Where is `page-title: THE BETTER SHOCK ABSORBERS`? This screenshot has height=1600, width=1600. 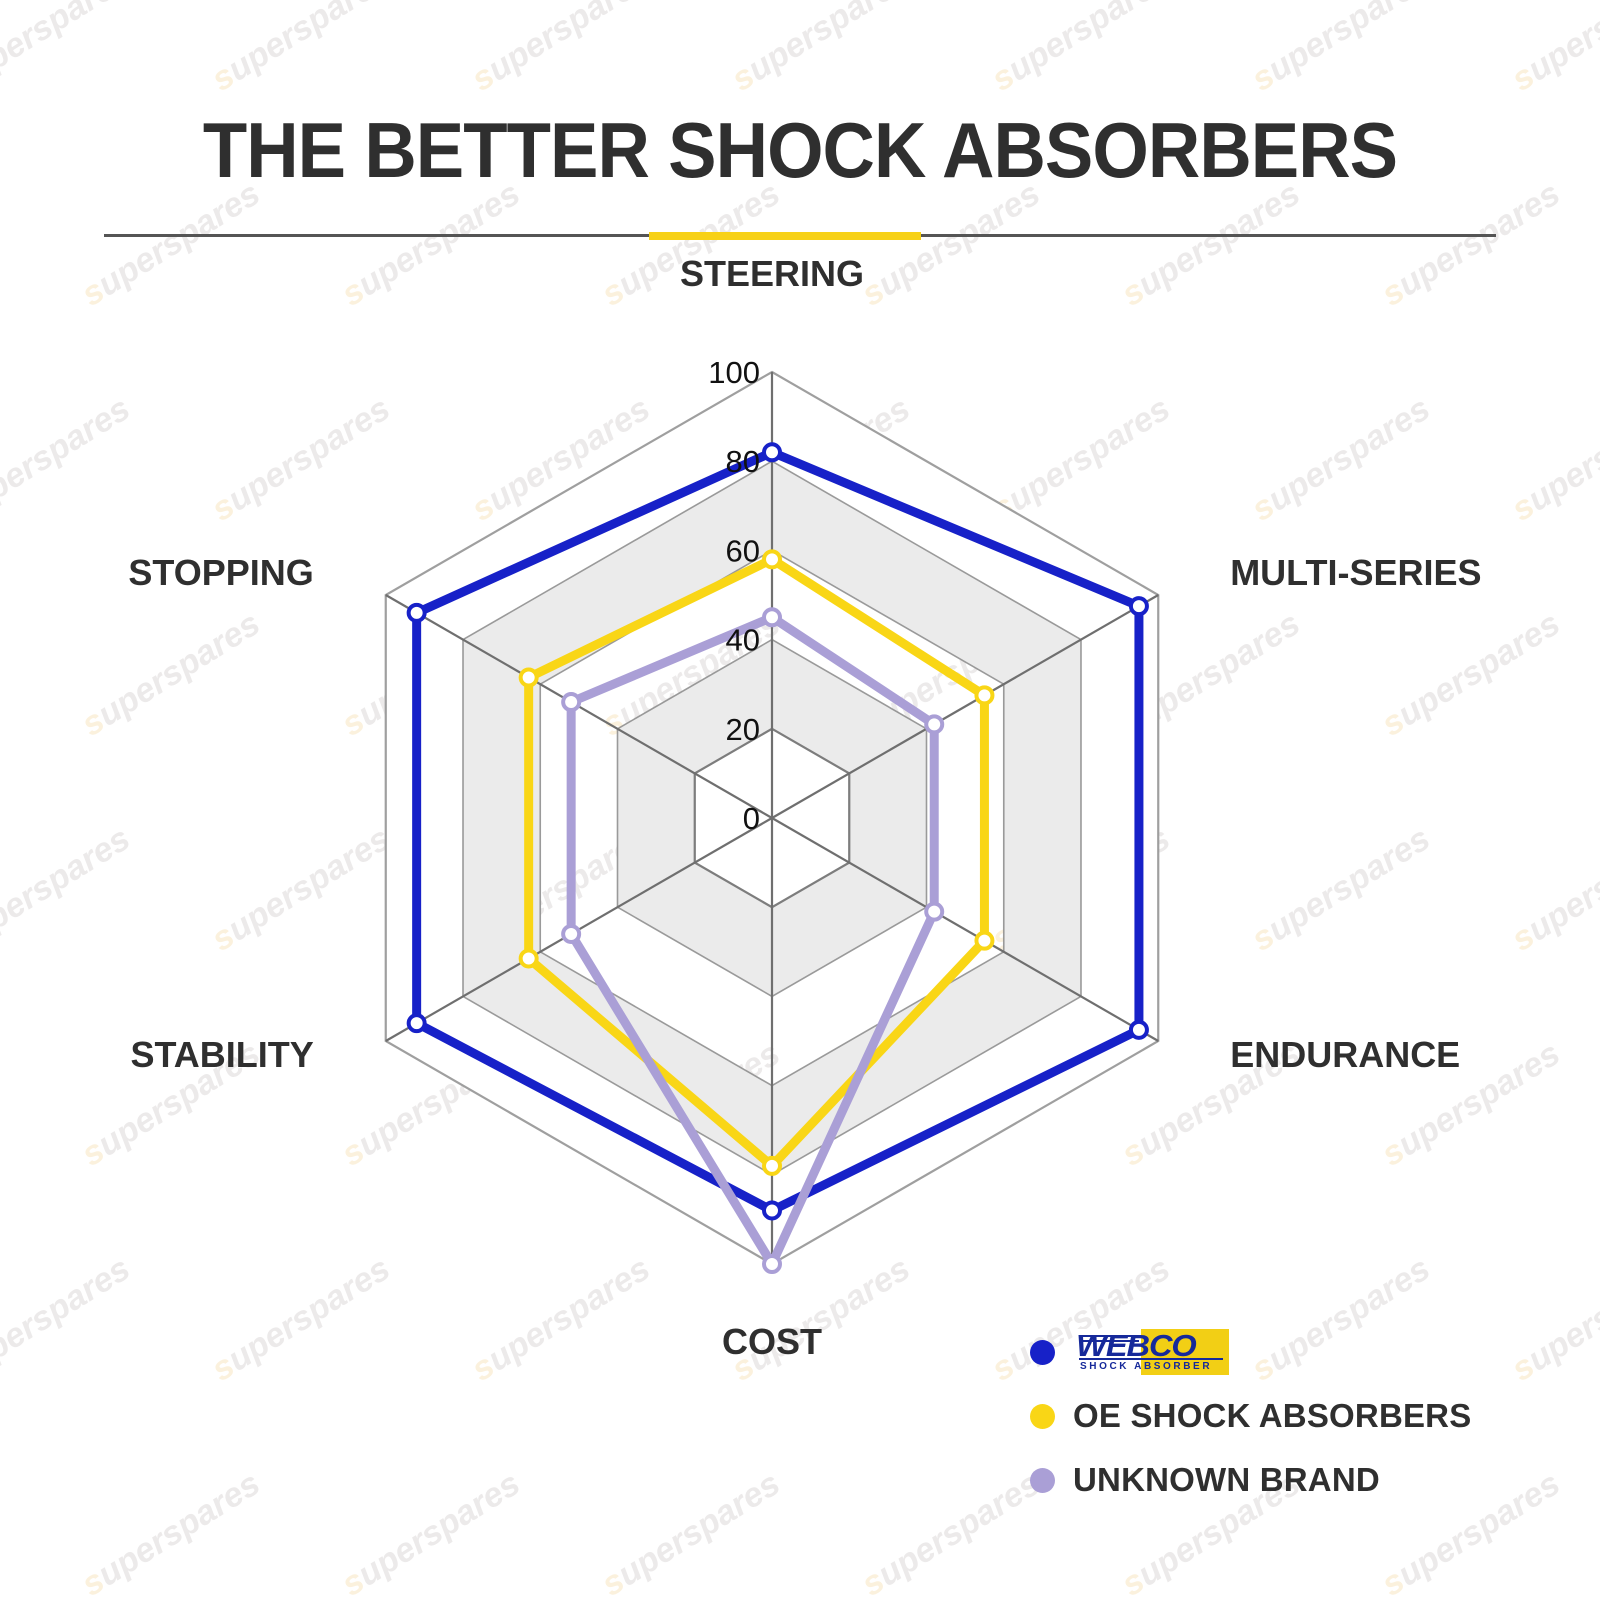
page-title: THE BETTER SHOCK ABSORBERS is located at coordinates (800, 150).